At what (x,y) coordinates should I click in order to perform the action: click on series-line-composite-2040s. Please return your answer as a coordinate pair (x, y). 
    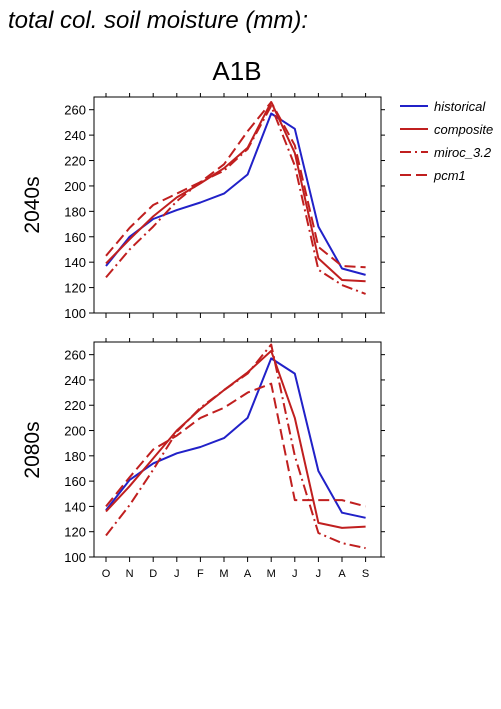
    Looking at the image, I should click on (235, 192).